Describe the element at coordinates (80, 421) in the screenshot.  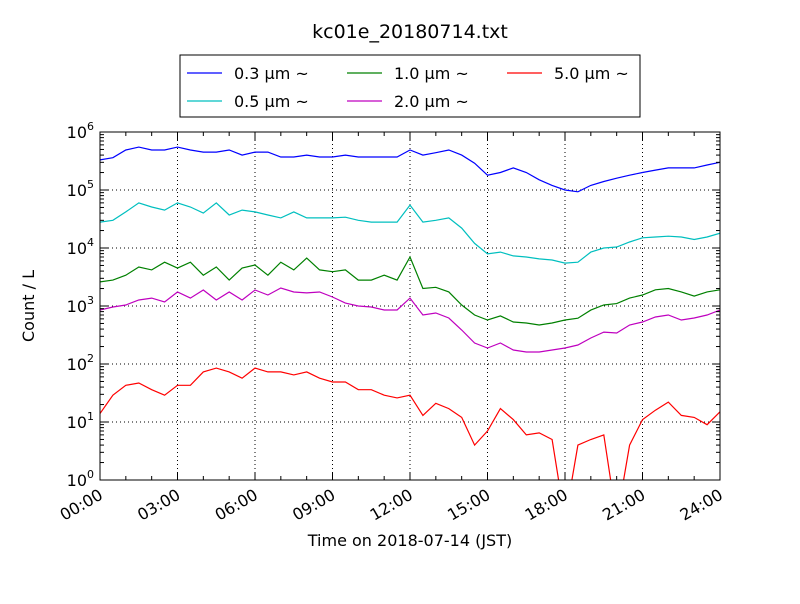
I see `y-tick-label: 10¹` at that location.